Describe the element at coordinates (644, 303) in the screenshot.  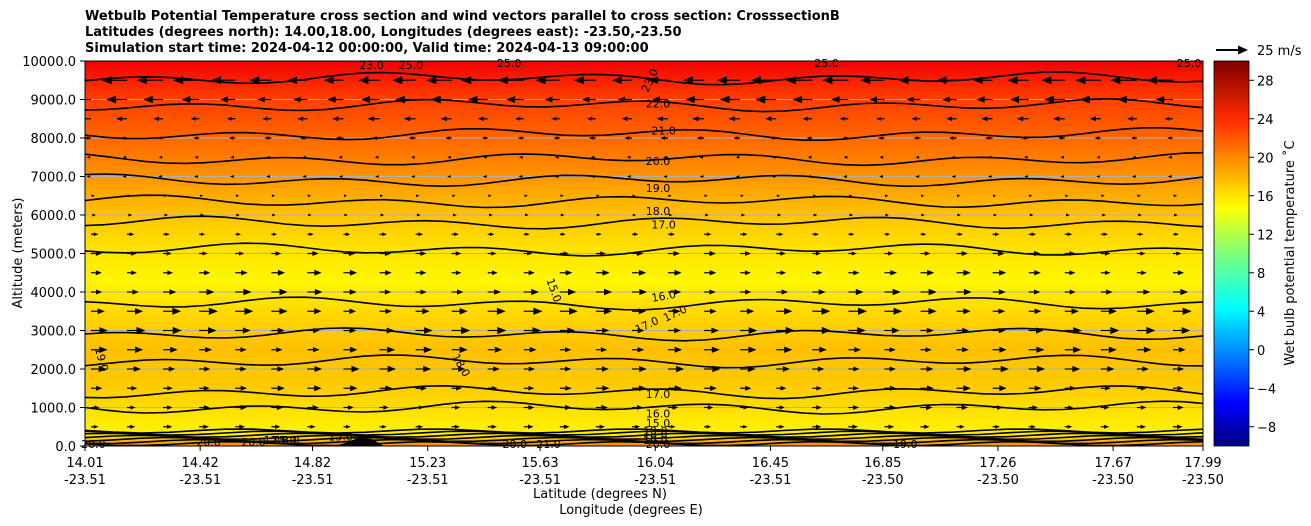
I see `contour-line-16.0` at that location.